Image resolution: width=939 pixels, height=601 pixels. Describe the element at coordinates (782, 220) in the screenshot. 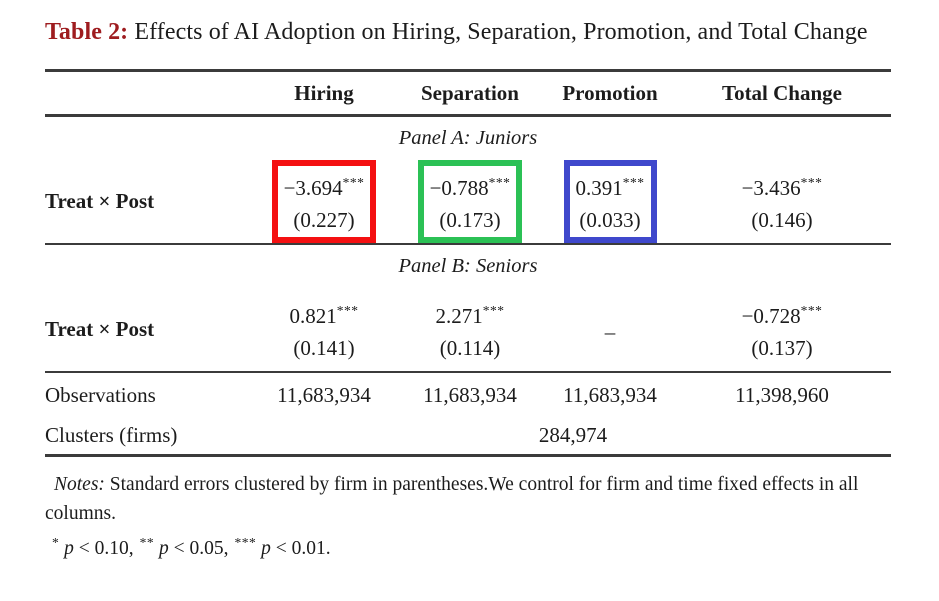

I see `standard-error: (0.146)` at that location.